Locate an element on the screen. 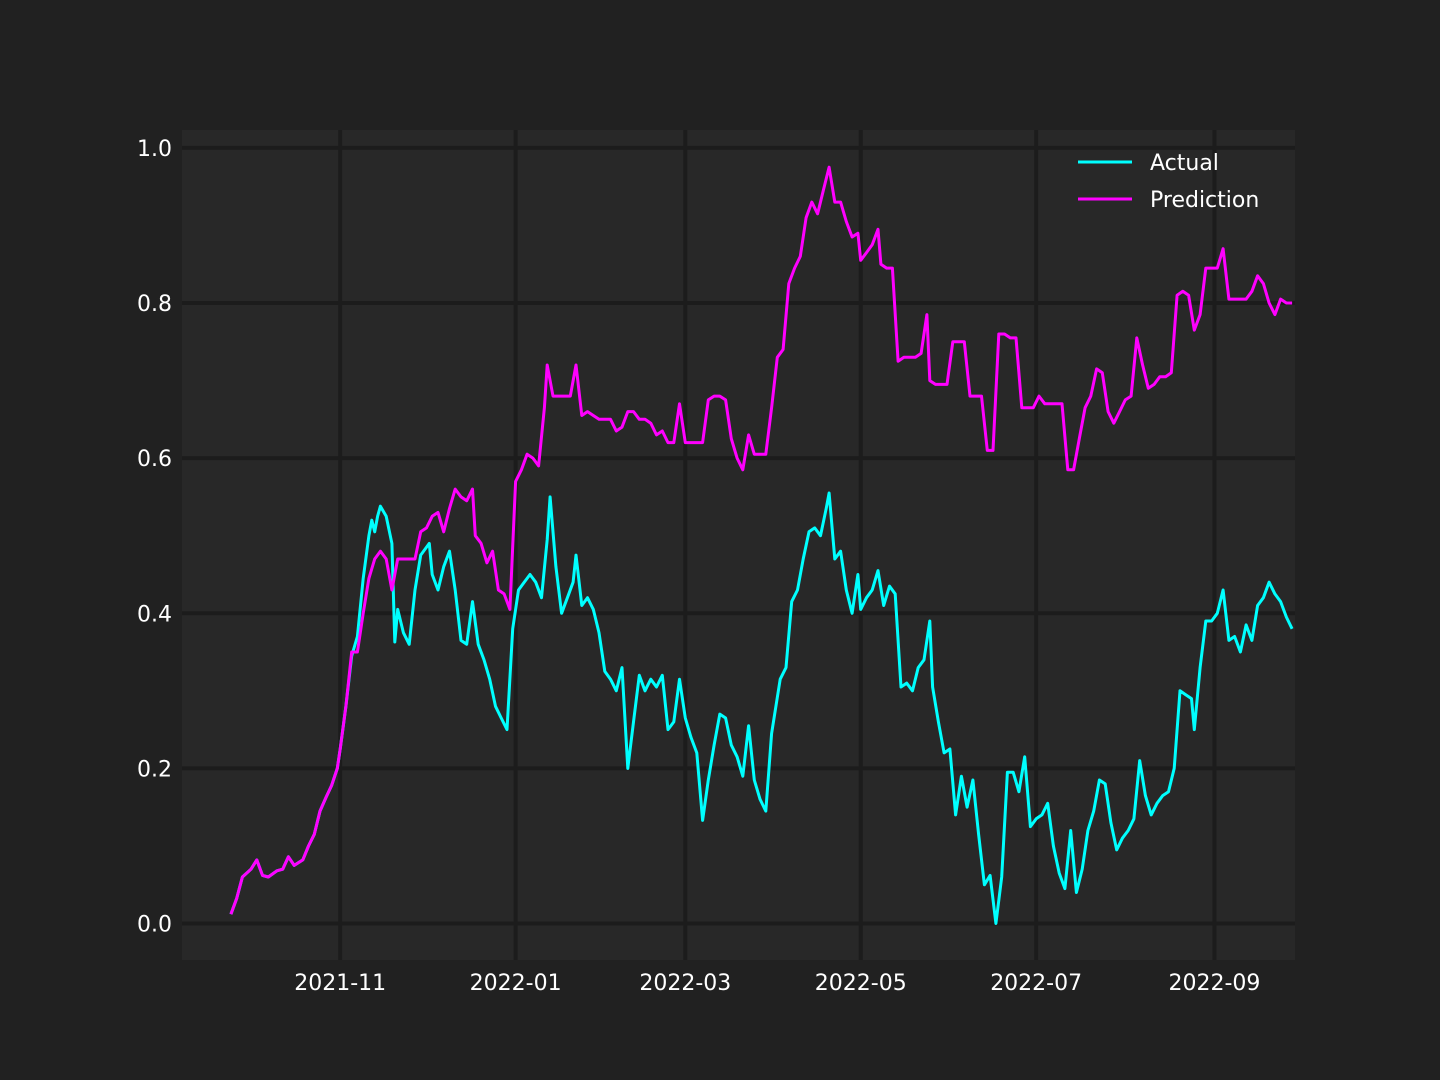 The image size is (1440, 1080). x-tick-label: 2022-07 is located at coordinates (1036, 983).